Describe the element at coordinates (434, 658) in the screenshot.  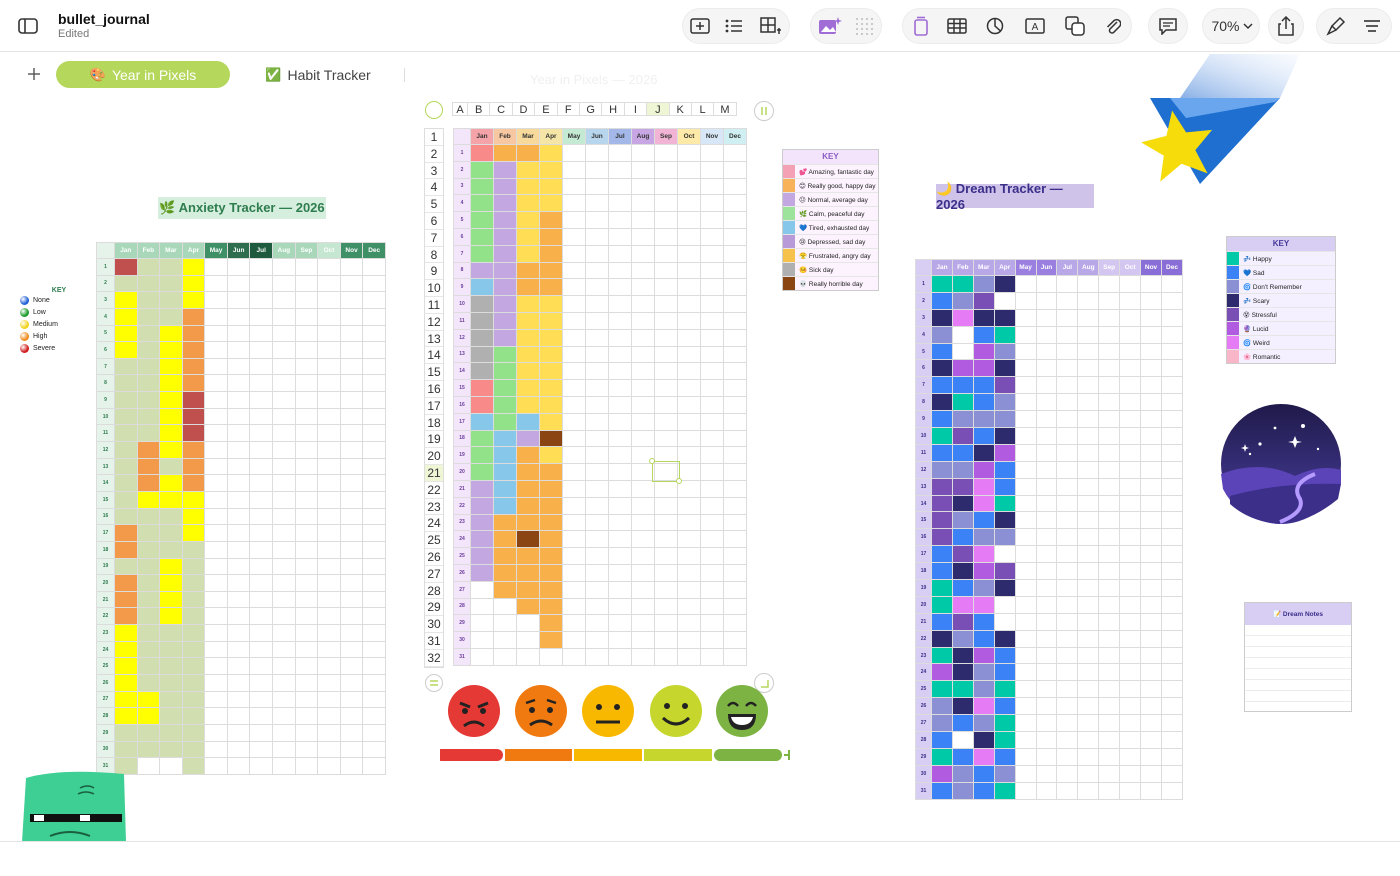
I see `row-number: 32` at that location.